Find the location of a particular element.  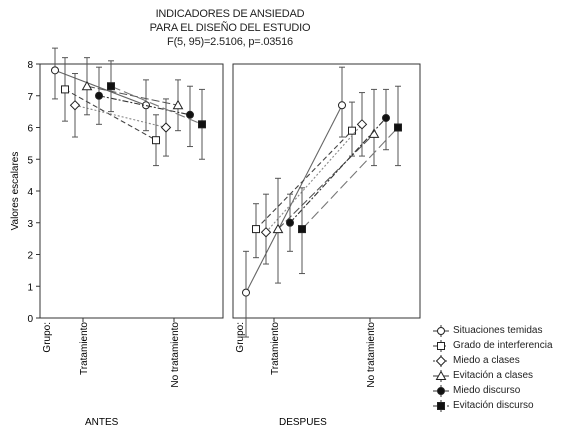

legend-item: Evitación discurso is located at coordinates (501, 405).